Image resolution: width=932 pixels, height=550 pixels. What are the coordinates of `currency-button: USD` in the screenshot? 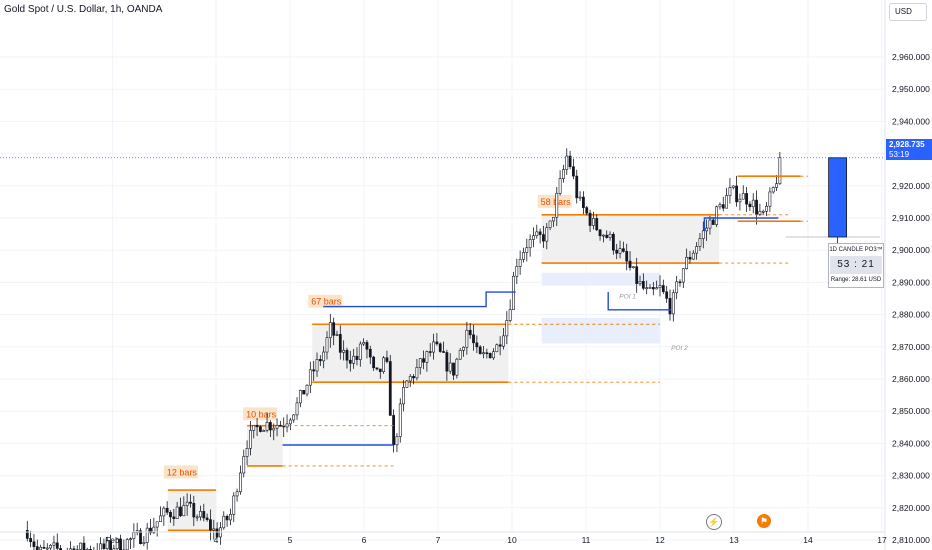 It's located at (908, 12).